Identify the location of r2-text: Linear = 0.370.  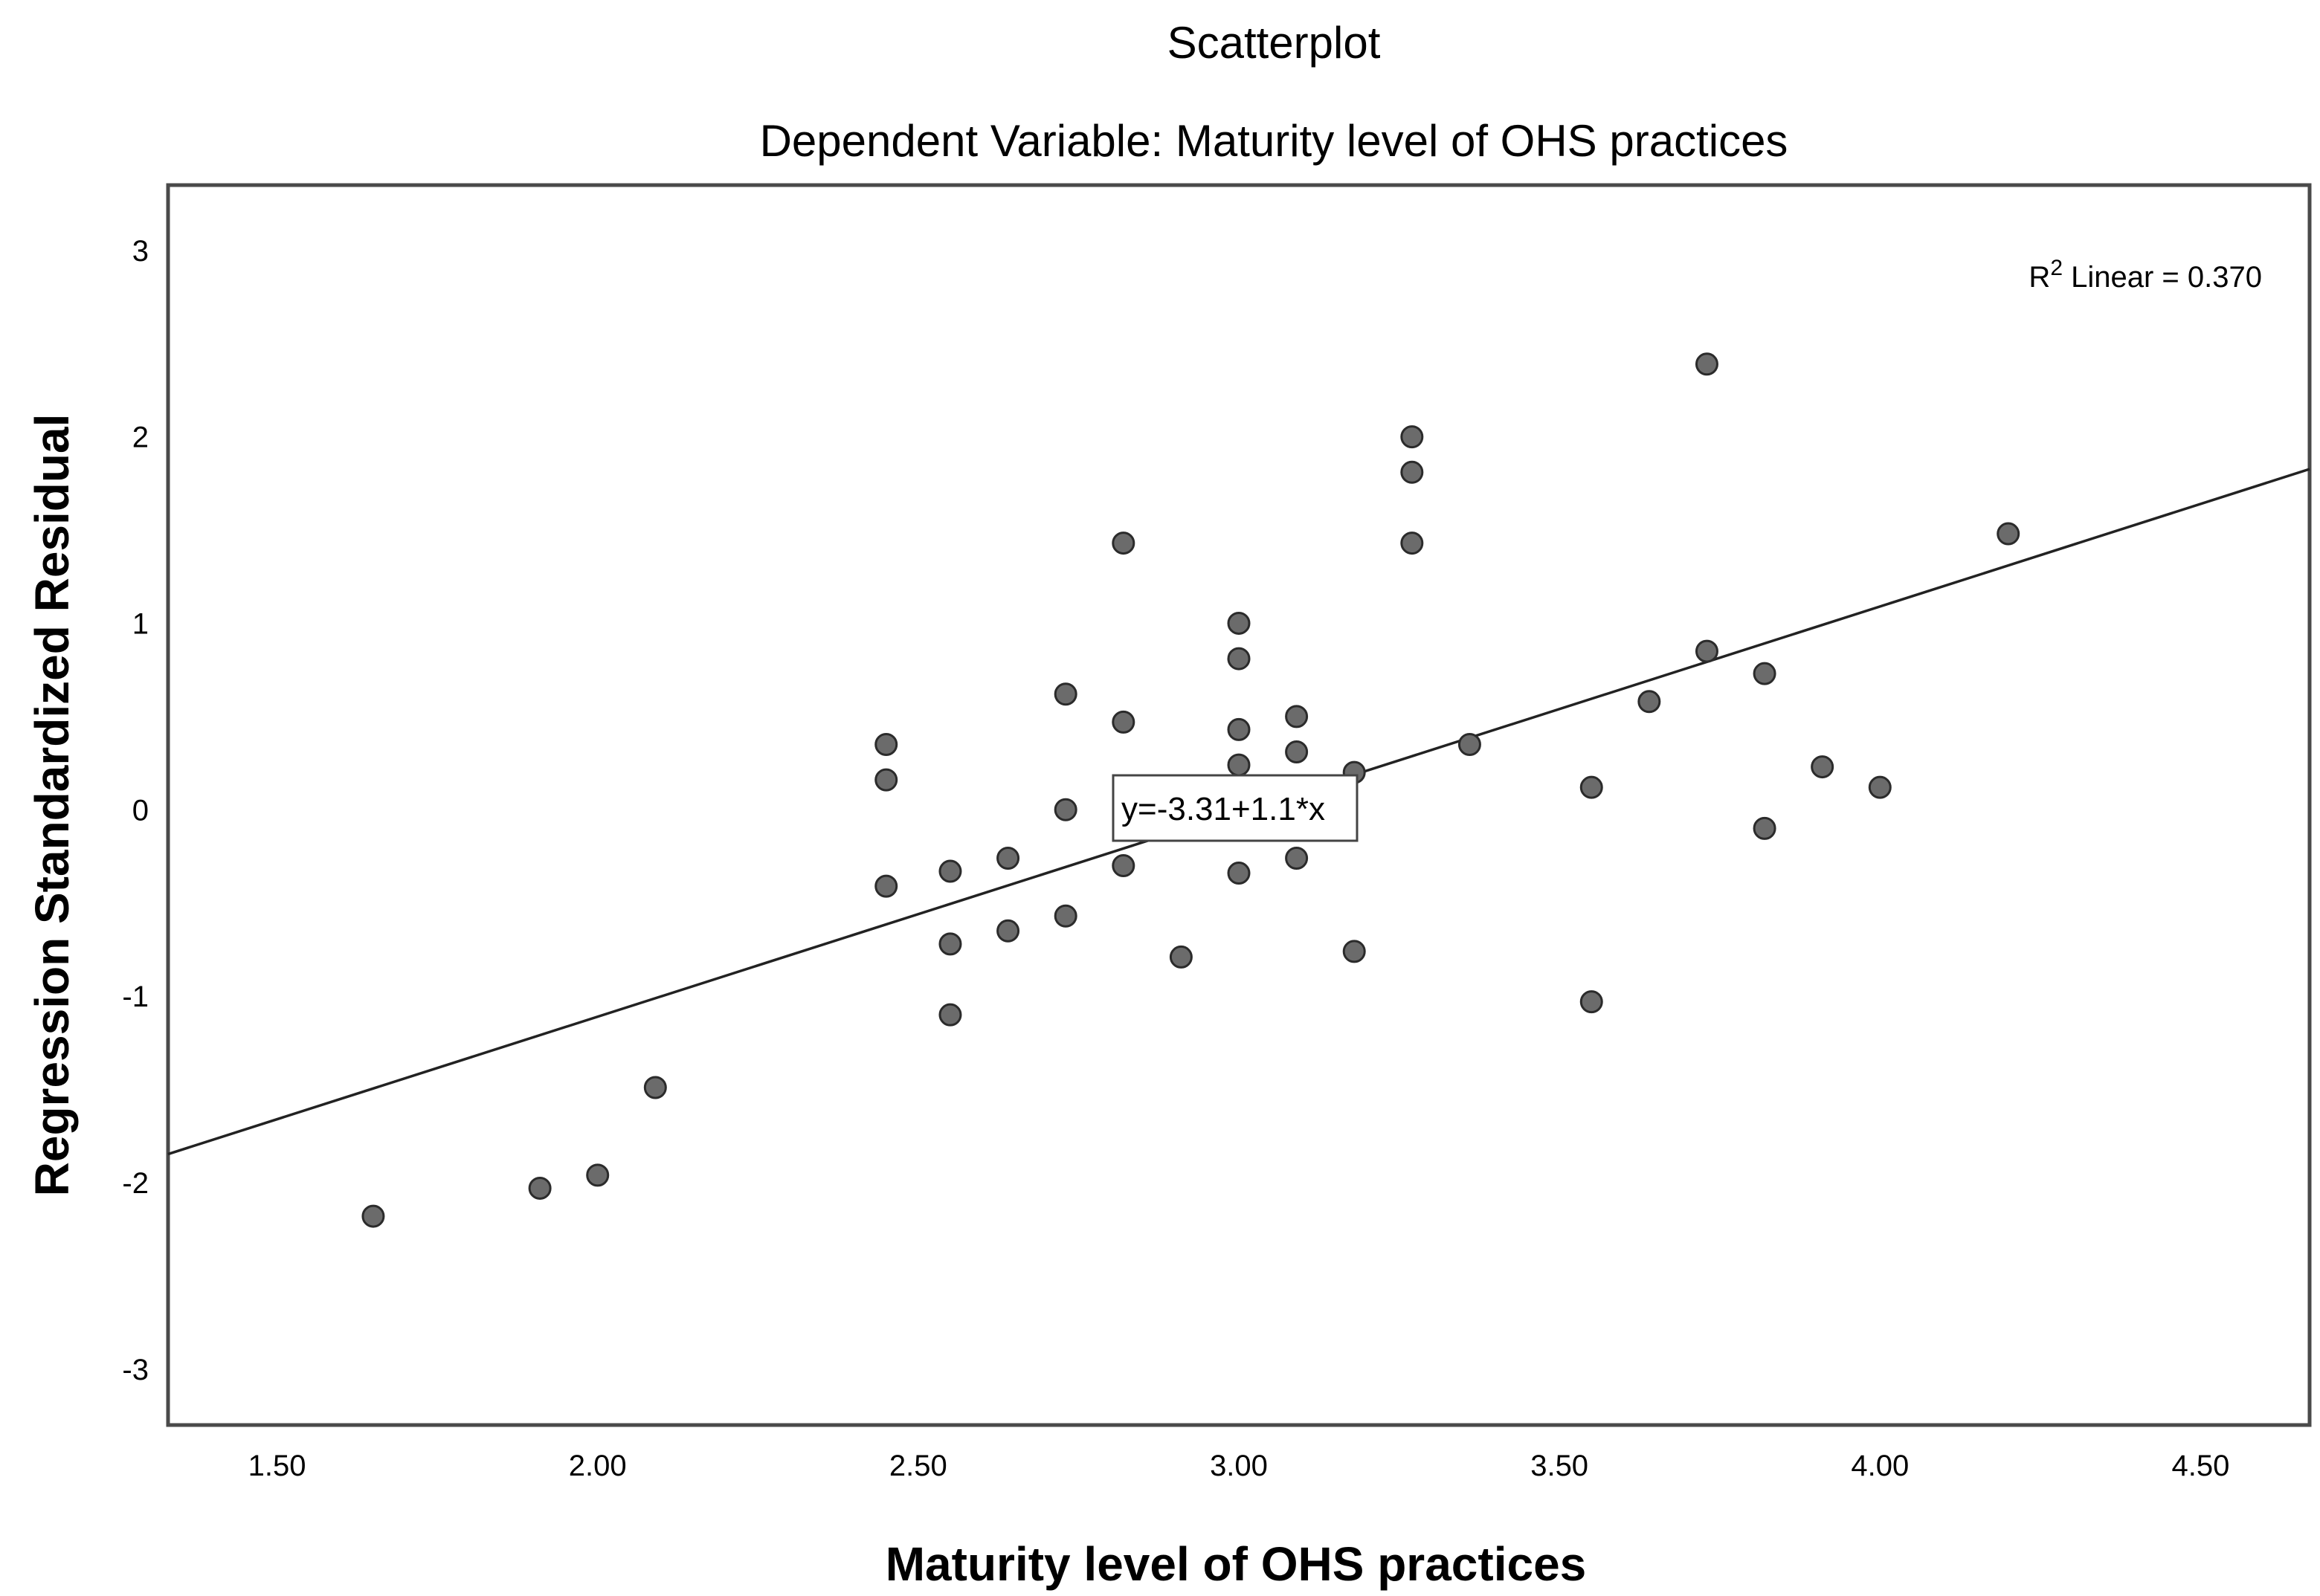
(2162, 278).